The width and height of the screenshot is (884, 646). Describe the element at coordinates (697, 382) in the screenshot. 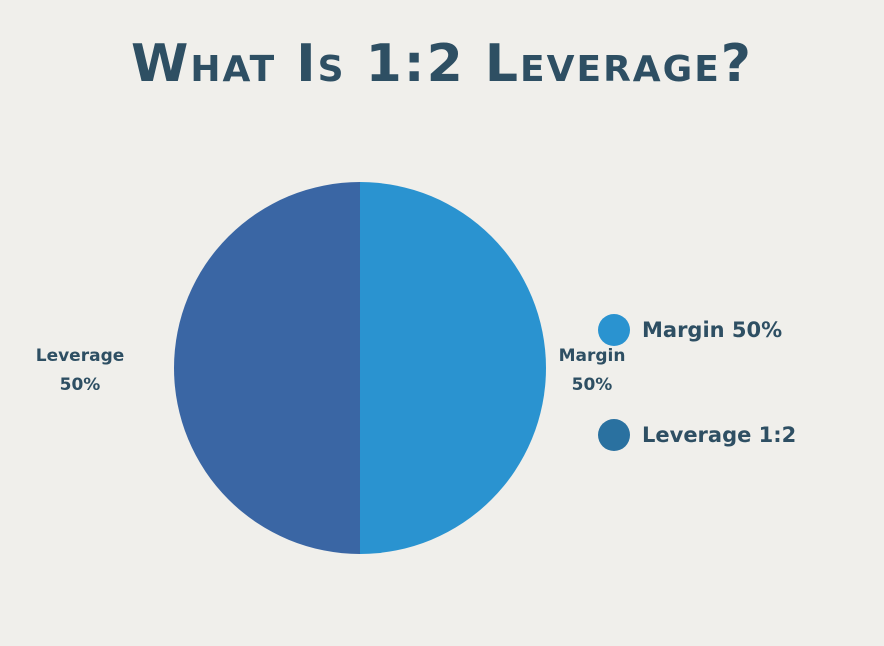

I see `legend: Margin 50% Leverage 1:2` at that location.